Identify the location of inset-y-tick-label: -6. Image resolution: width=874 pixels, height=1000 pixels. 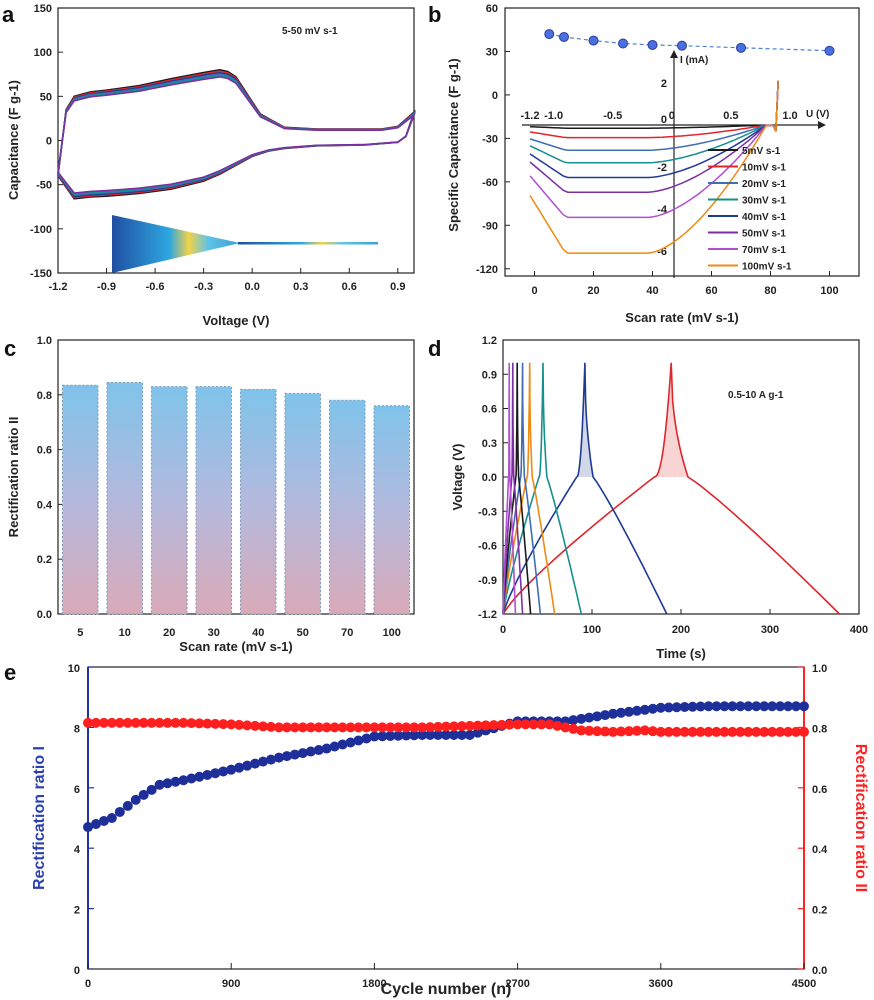
(662, 252).